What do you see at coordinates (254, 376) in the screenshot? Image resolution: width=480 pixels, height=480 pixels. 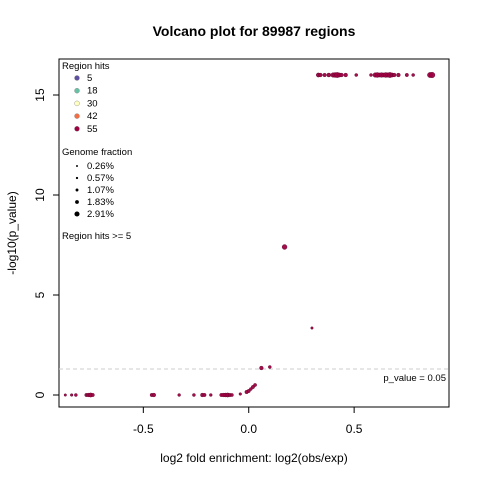 I see `threshold-layer: p_value = 0.05` at bounding box center [254, 376].